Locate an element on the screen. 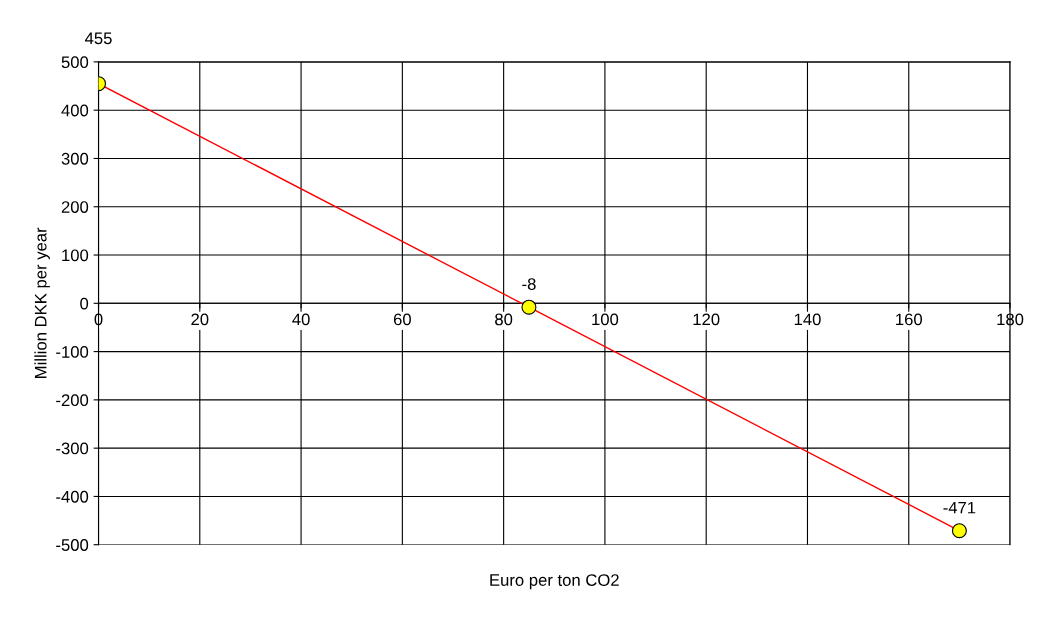  x-tick-label: 140 is located at coordinates (807, 319).